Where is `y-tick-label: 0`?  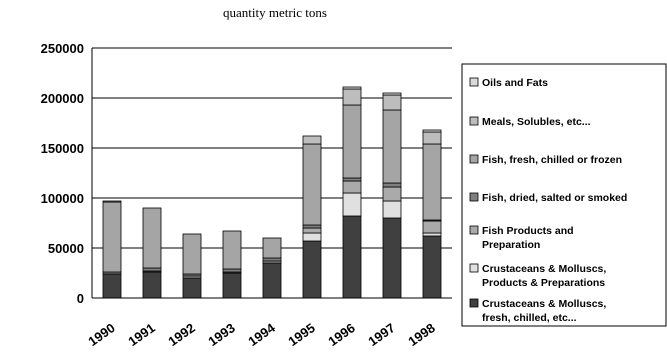 y-tick-label: 0 is located at coordinates (80, 298).